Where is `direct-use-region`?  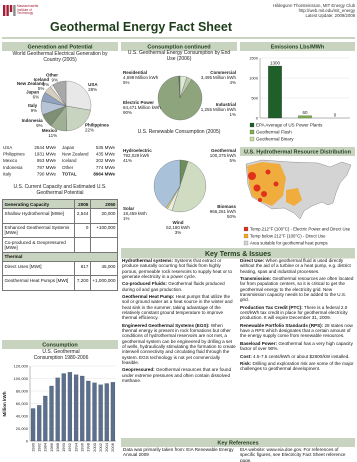
direct-use-region is located at coordinates (266, 184).